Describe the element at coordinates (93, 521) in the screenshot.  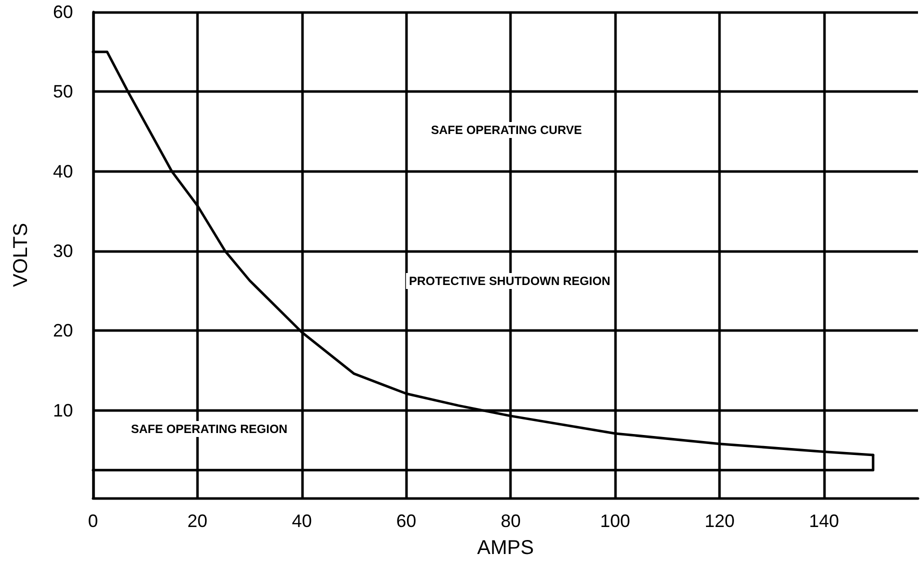
I see `x-tick-label: 0` at that location.